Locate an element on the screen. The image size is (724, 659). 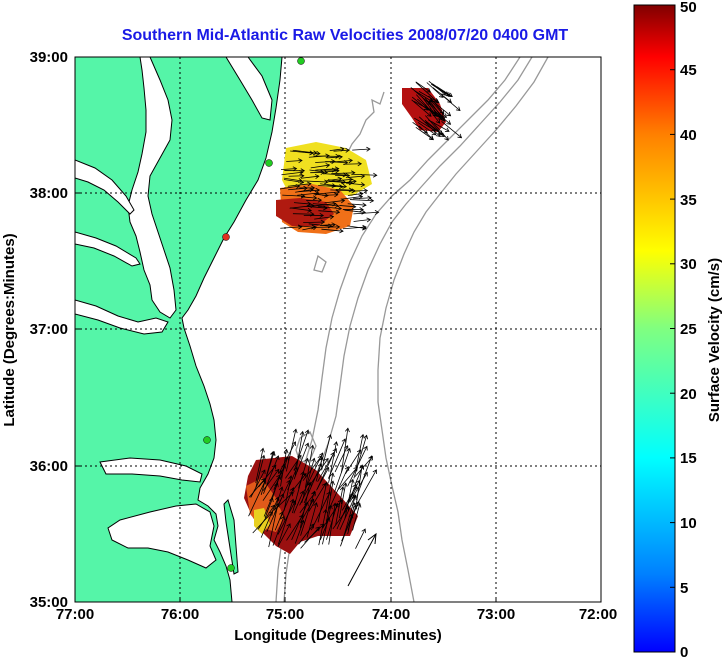
x-tick-label: 73:00 is located at coordinates (496, 614).